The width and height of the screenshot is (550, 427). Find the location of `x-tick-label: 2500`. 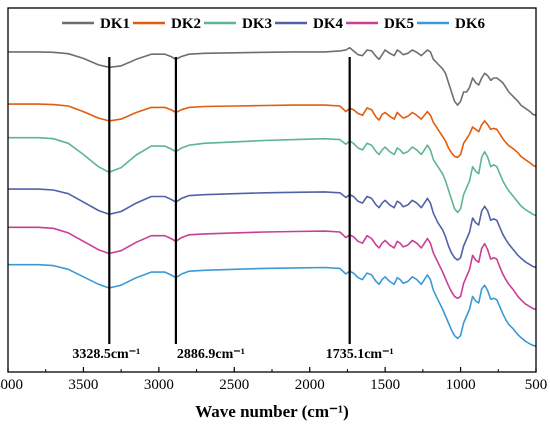

x-tick-label: 2500 is located at coordinates (234, 385).